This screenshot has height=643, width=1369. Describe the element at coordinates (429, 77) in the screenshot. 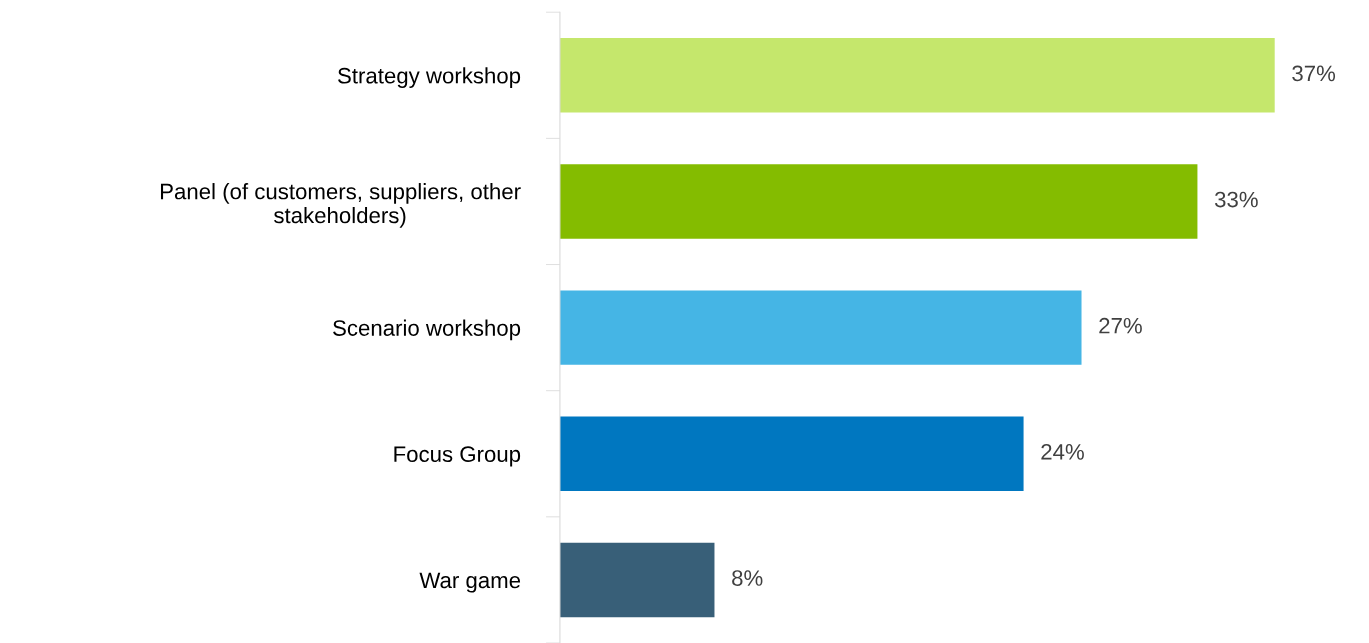

I see `y-tick-label: Strategy workshop` at that location.